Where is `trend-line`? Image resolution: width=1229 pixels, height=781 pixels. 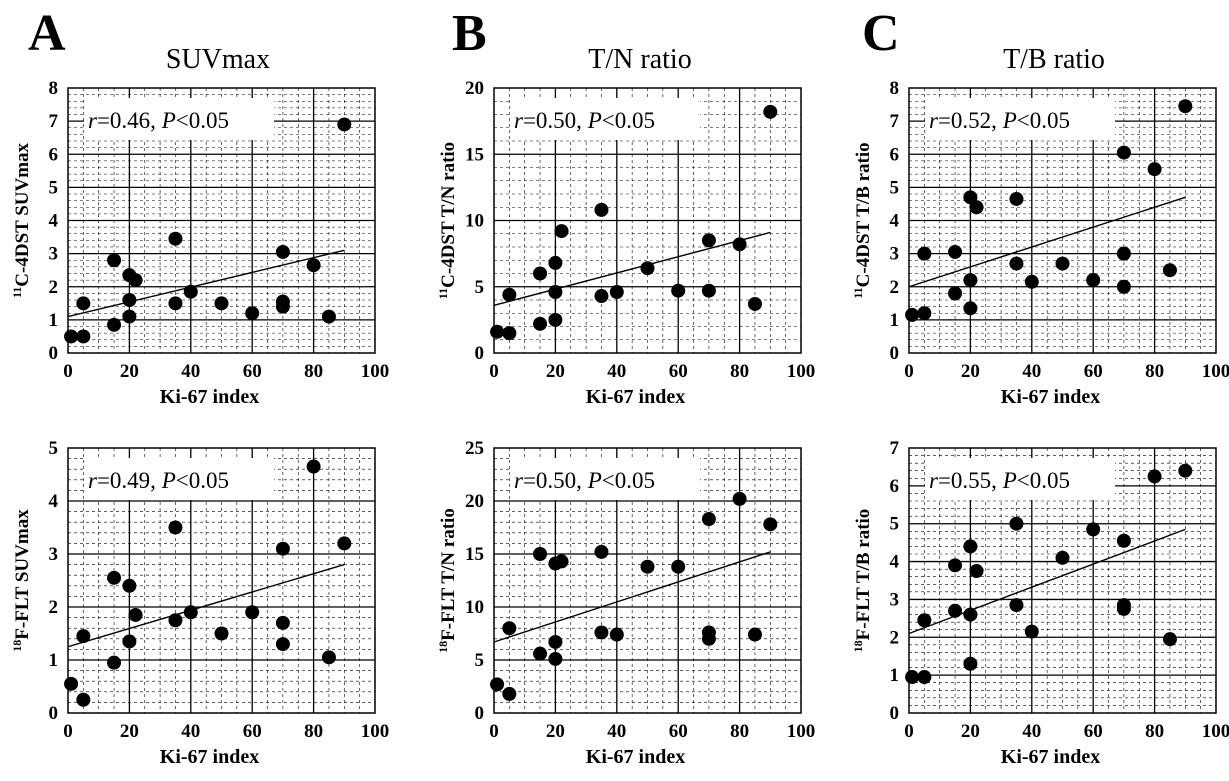
trend-line is located at coordinates (632, 597).